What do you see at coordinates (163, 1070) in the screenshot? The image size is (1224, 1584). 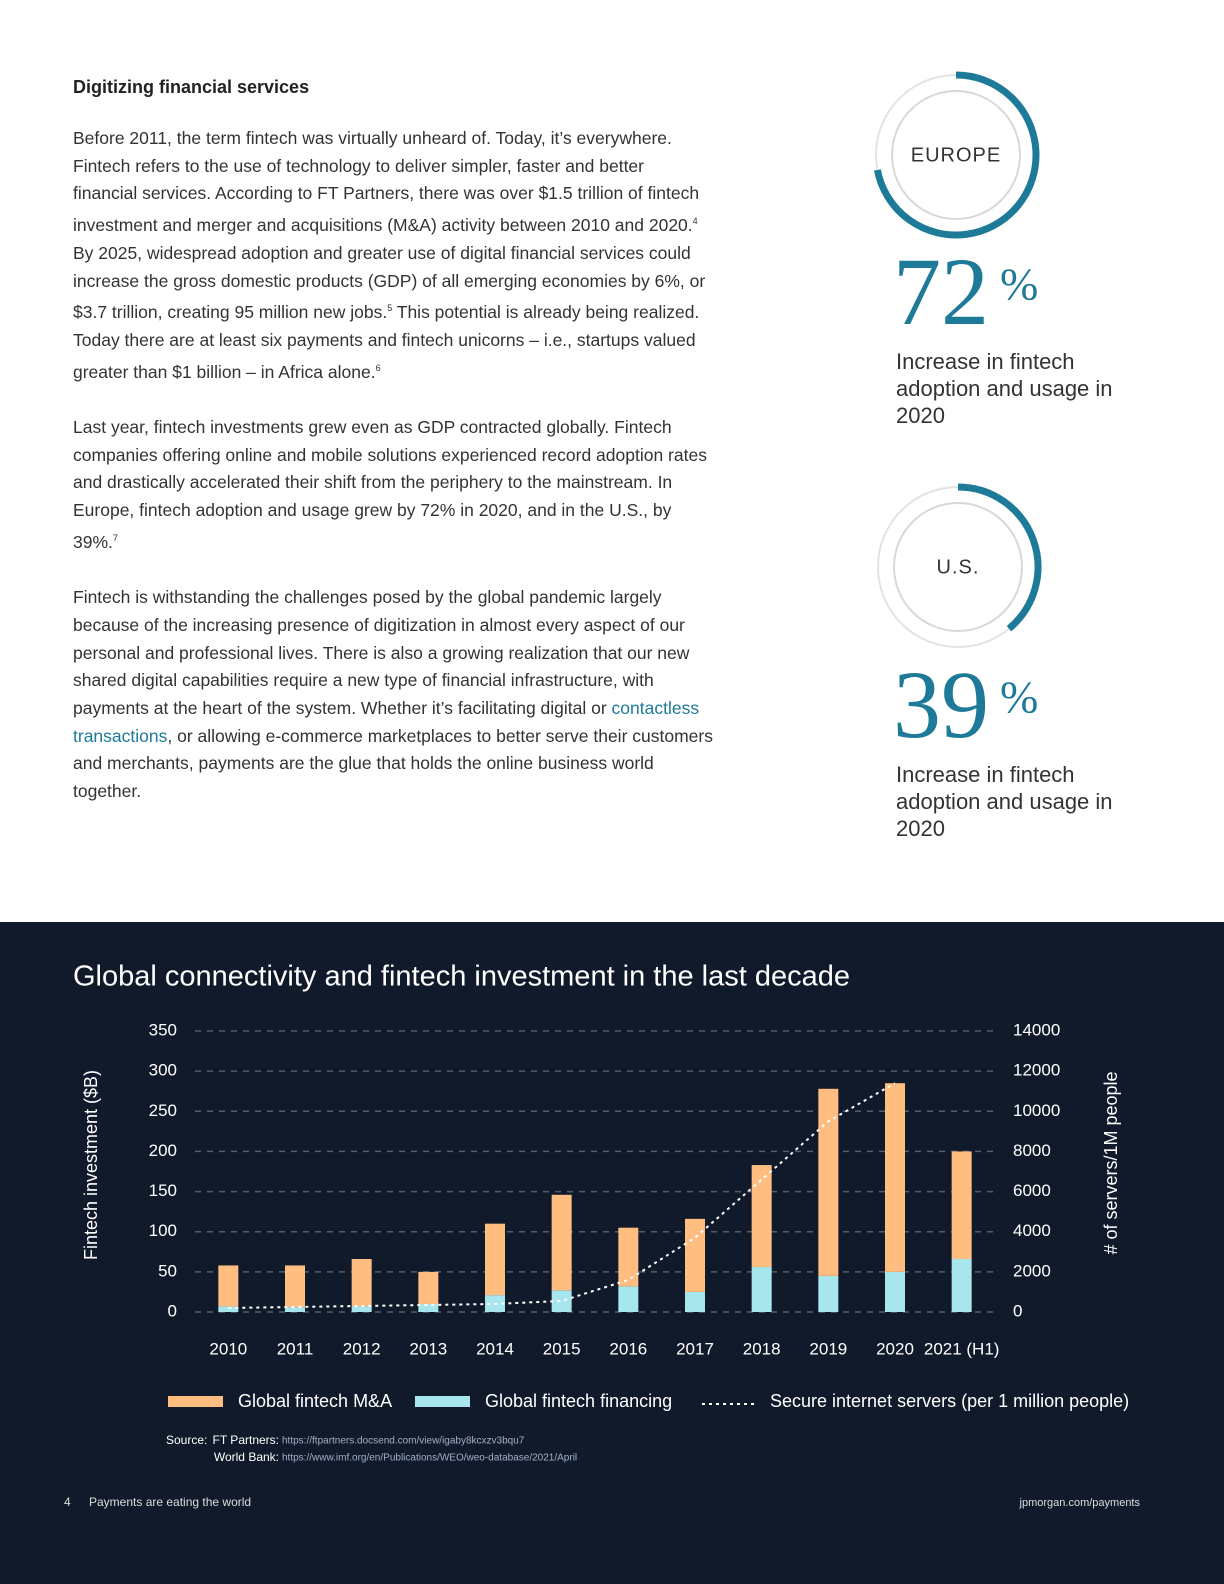 I see `y-tick-label: 300` at bounding box center [163, 1070].